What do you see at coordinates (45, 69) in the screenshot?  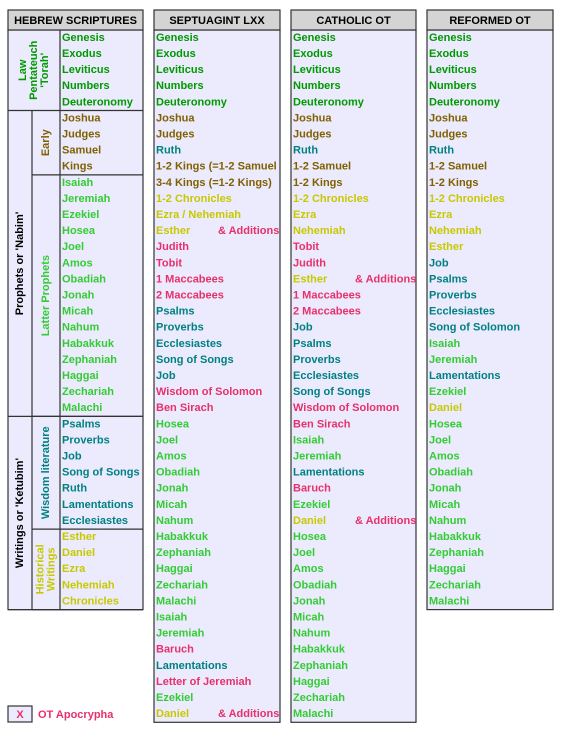 I see `section-label: 'Torah'` at bounding box center [45, 69].